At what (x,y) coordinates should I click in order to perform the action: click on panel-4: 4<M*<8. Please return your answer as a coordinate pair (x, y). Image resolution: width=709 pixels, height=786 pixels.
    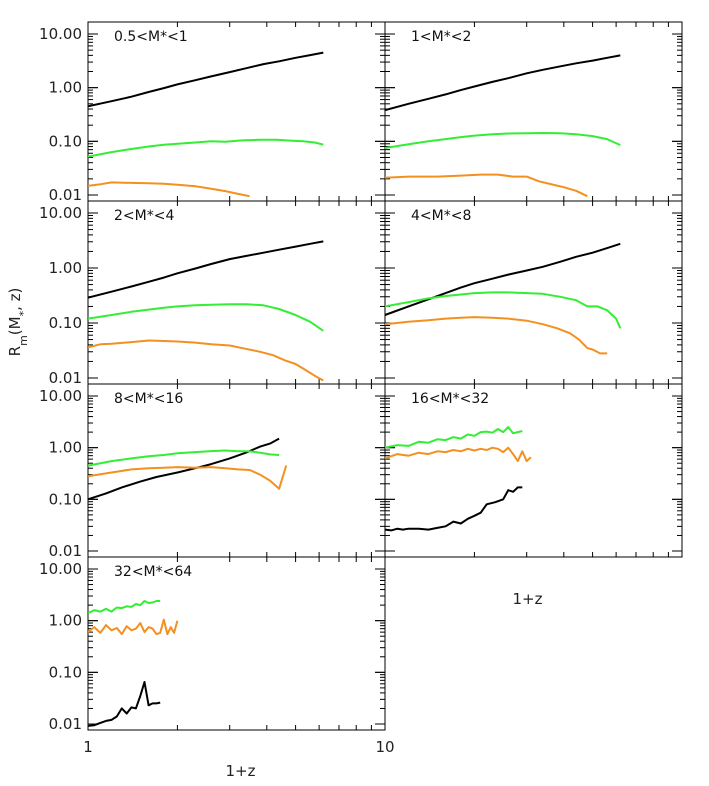
    Looking at the image, I should click on (533, 292).